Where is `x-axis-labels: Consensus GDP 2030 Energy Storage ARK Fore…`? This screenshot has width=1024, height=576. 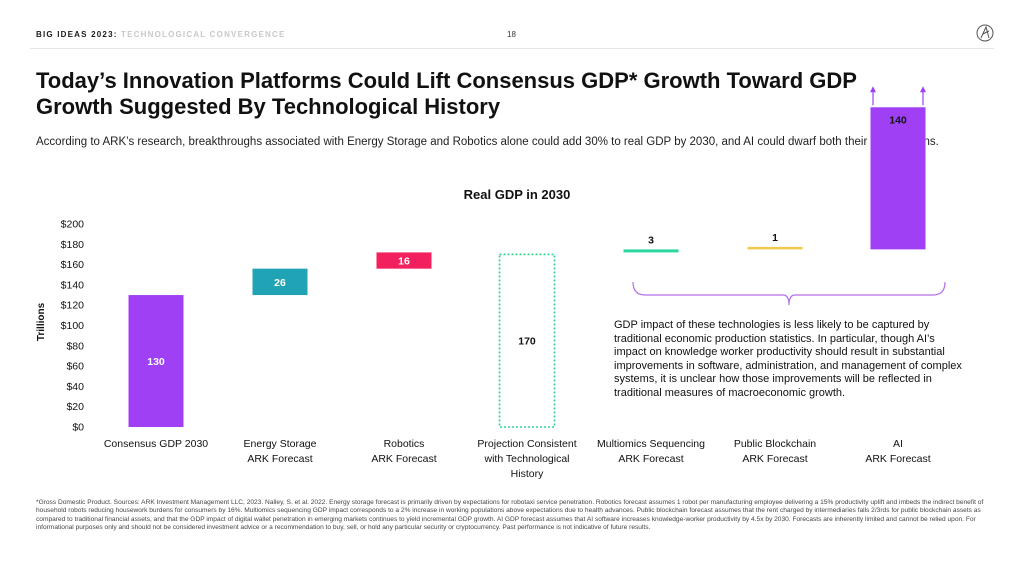
x-axis-labels: Consensus GDP 2030 Energy Storage ARK Fore… is located at coordinates (517, 459).